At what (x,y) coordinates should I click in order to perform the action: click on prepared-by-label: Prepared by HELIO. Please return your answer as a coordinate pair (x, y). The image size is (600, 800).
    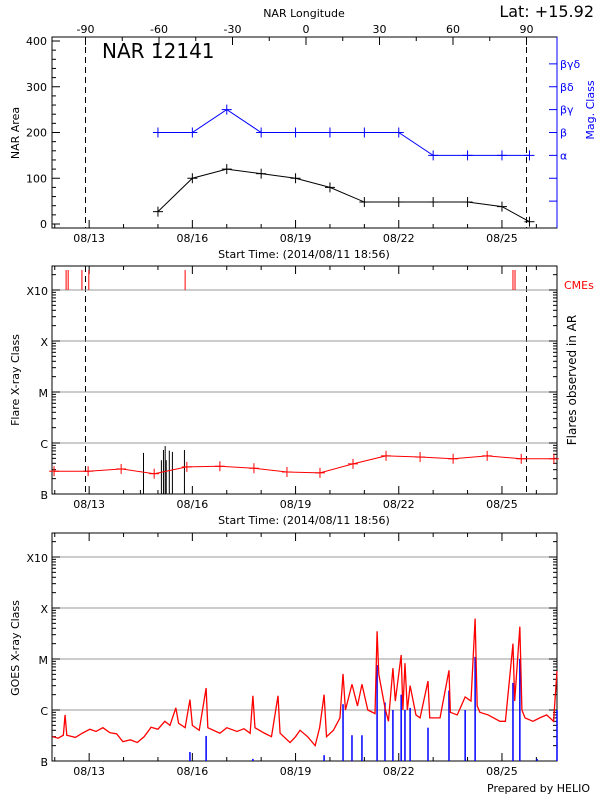
    Looking at the image, I should click on (538, 788).